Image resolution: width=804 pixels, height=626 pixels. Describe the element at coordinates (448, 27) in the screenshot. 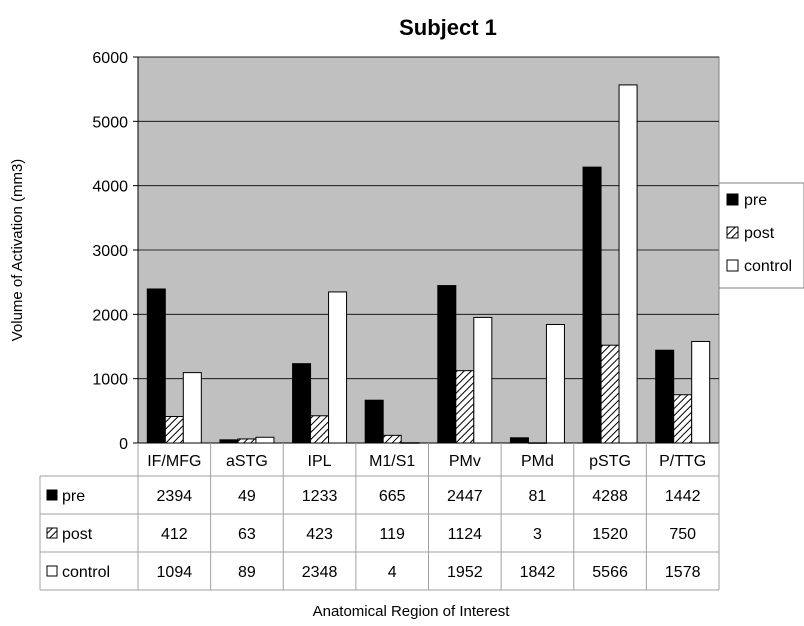

I see `chart-title: Subject 1` at that location.